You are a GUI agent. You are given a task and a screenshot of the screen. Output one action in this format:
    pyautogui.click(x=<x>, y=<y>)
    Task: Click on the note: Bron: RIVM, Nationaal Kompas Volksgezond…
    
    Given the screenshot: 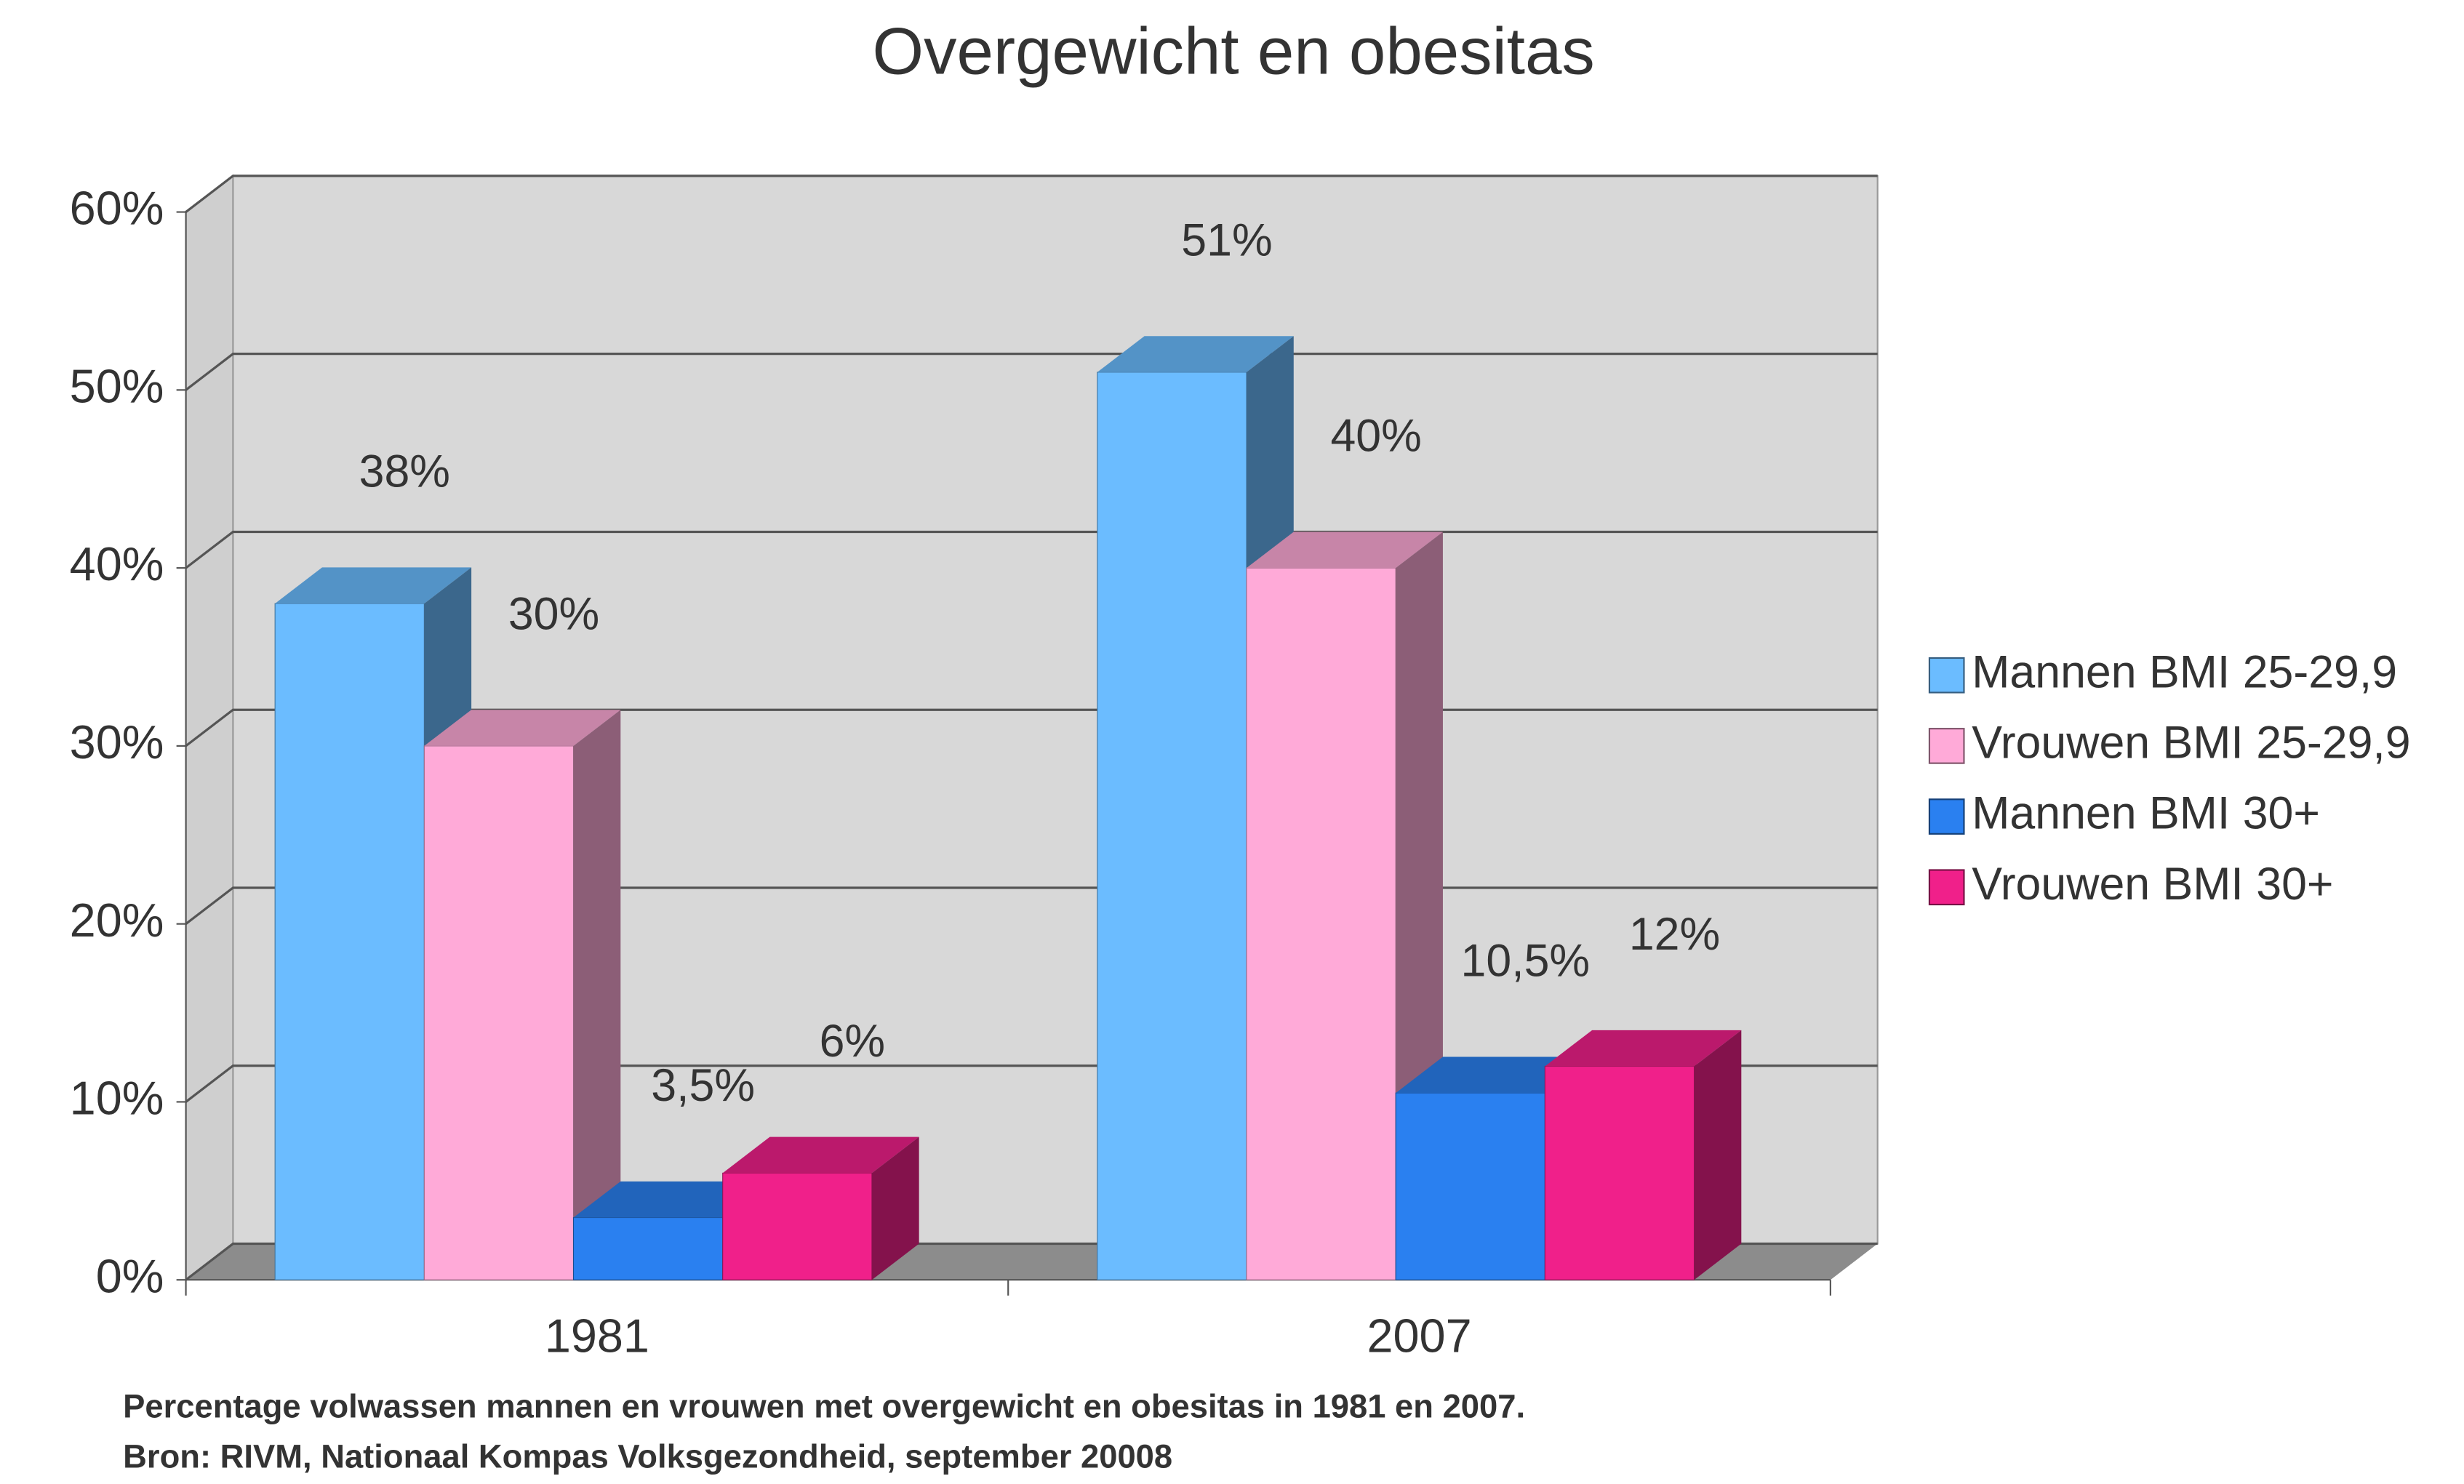 What is the action you would take?
    pyautogui.click(x=647, y=1456)
    